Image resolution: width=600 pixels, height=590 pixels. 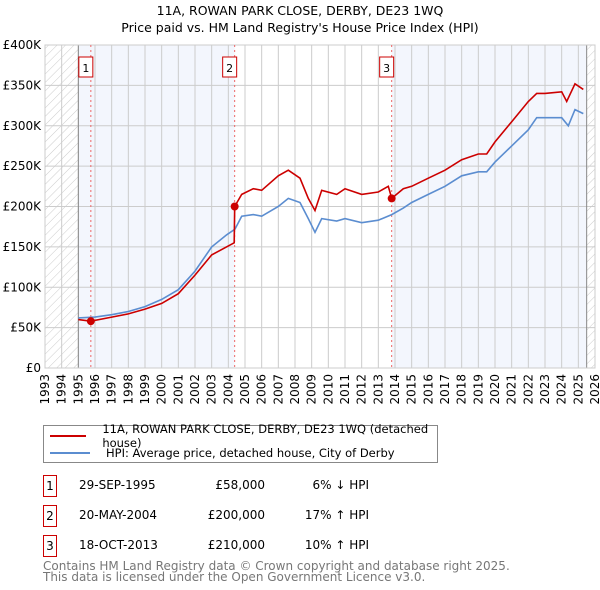 What do you see at coordinates (50, 516) in the screenshot?
I see `sale-badge: 2` at bounding box center [50, 516].